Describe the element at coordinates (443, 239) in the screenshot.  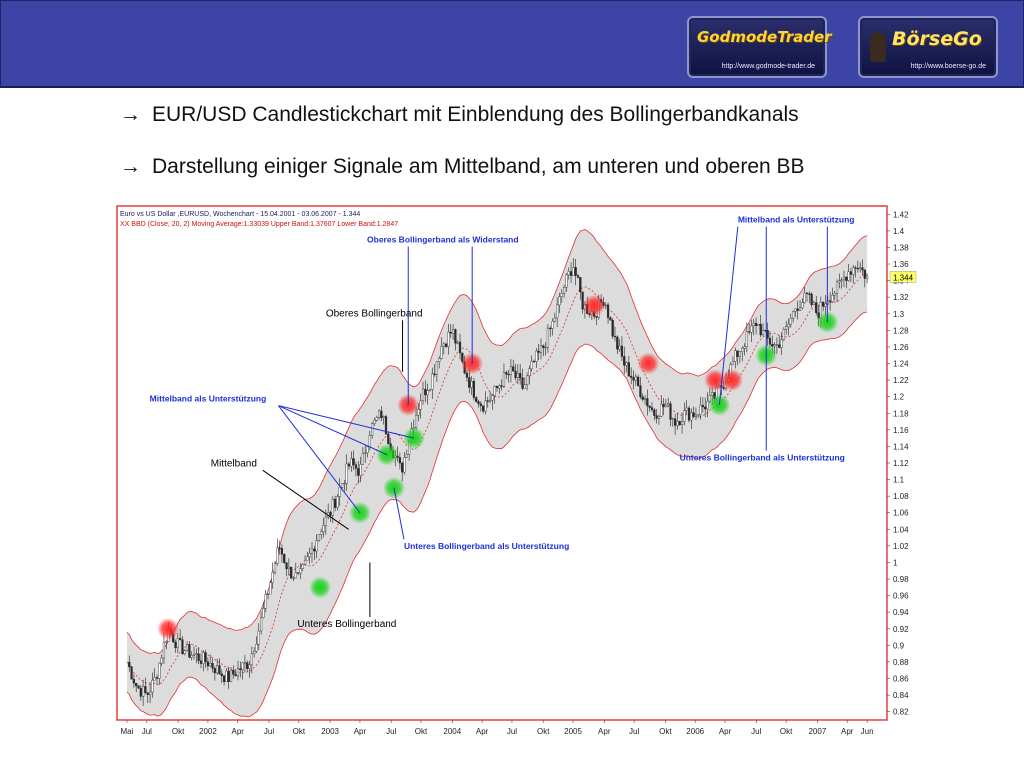
I see `annotation-label: Oberes Bollingerband als Widerstand` at that location.